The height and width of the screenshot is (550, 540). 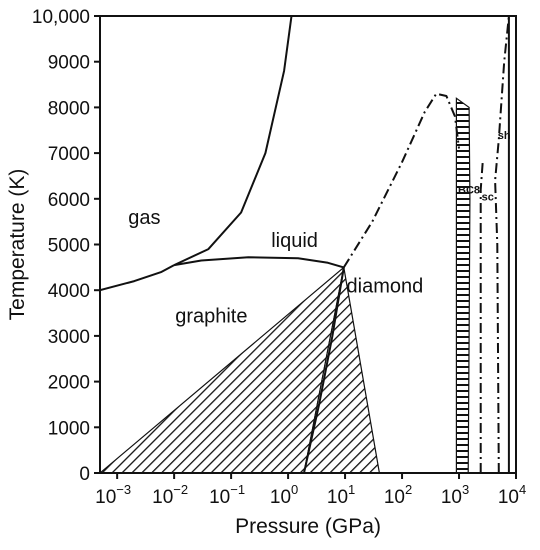 What do you see at coordinates (69, 246) in the screenshot?
I see `y-tick-label: 5000` at bounding box center [69, 246].